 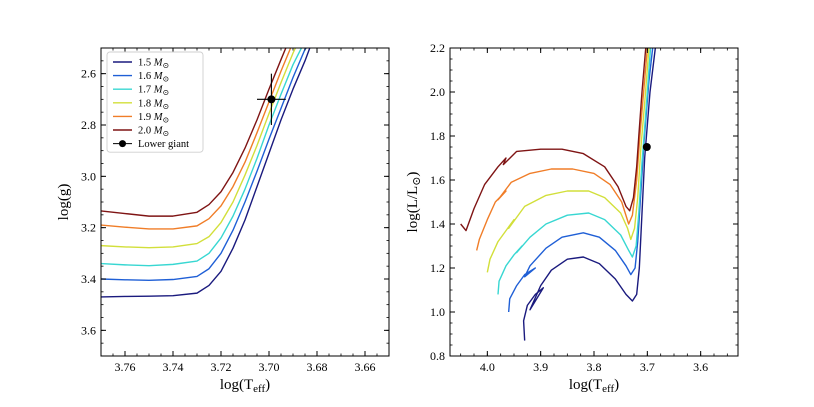 I want to click on y-tick-label: 2.6, so click(x=88, y=74).